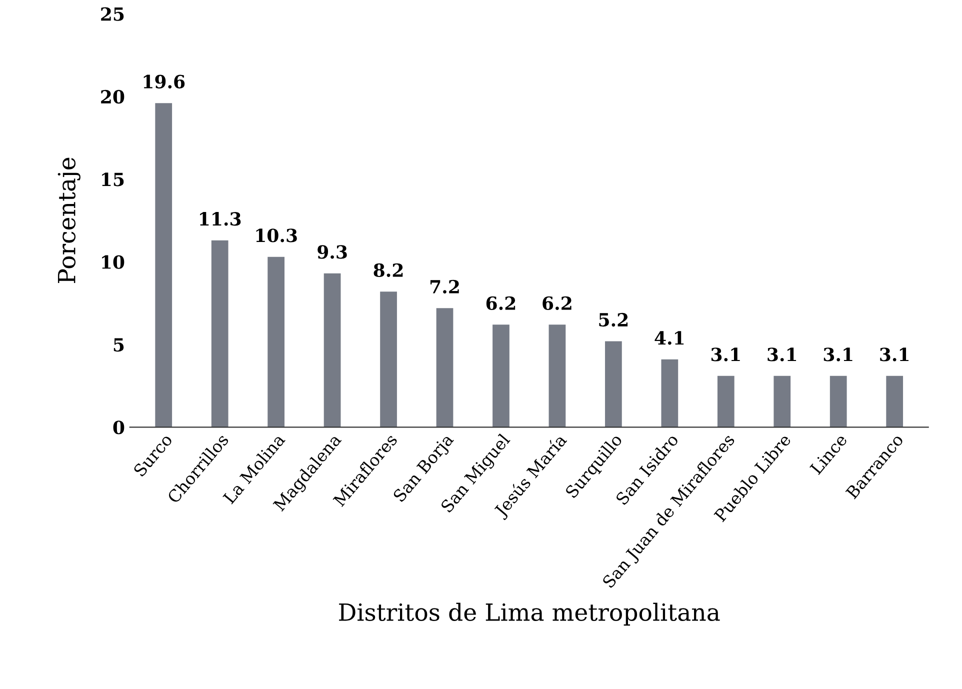 This screenshot has height=689, width=962. Describe the element at coordinates (220, 219) in the screenshot. I see `data-label: 11.3` at that location.